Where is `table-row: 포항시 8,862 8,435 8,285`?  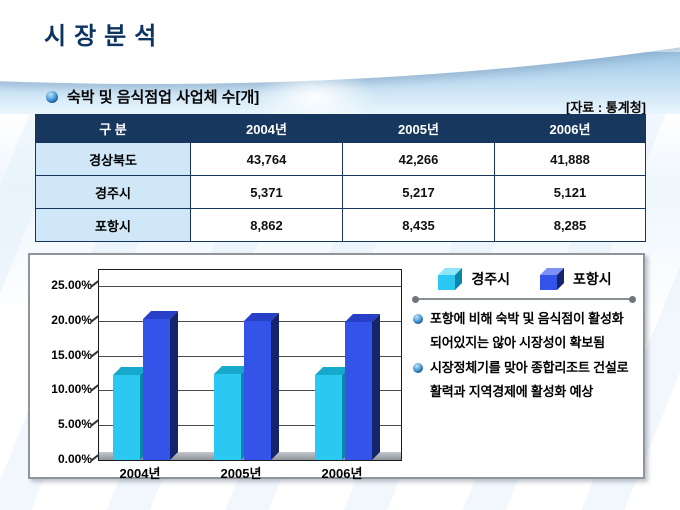
table-row: 포항시 8,862 8,435 8,285 is located at coordinates (340, 225).